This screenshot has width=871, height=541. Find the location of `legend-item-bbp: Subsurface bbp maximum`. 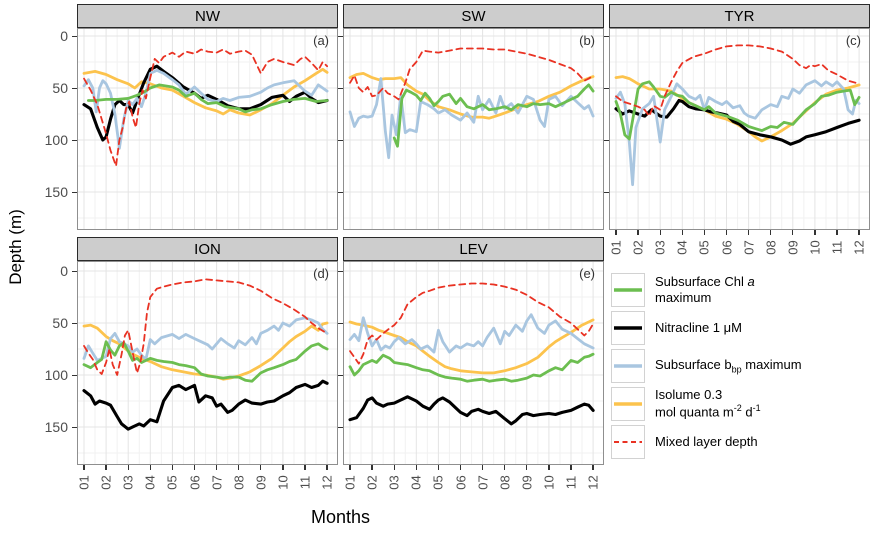

legend-item-bbp: Subsurface bbp maximum is located at coordinates (740, 366).